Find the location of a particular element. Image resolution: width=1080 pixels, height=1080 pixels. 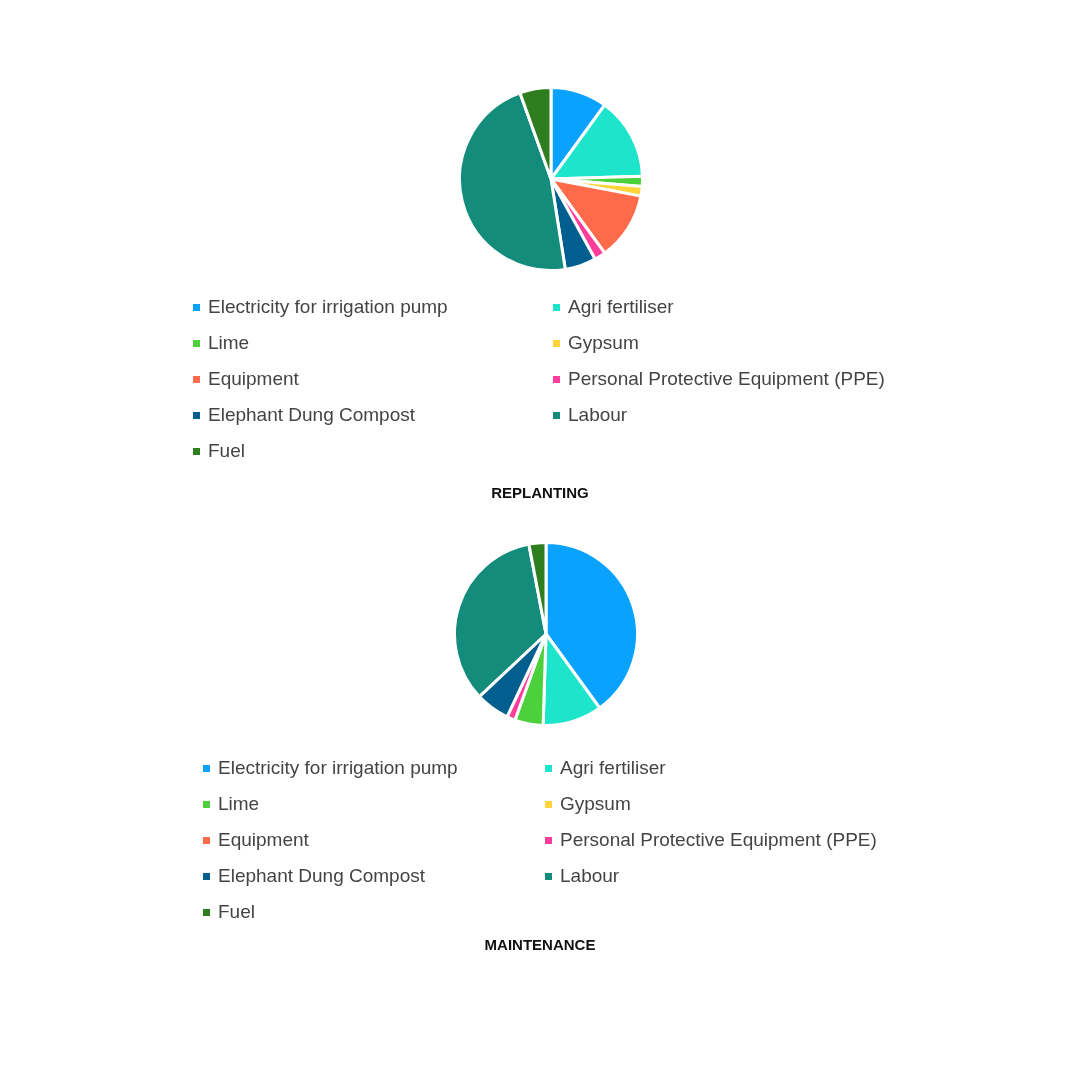

text: MAINTENANCE is located at coordinates (540, 944).